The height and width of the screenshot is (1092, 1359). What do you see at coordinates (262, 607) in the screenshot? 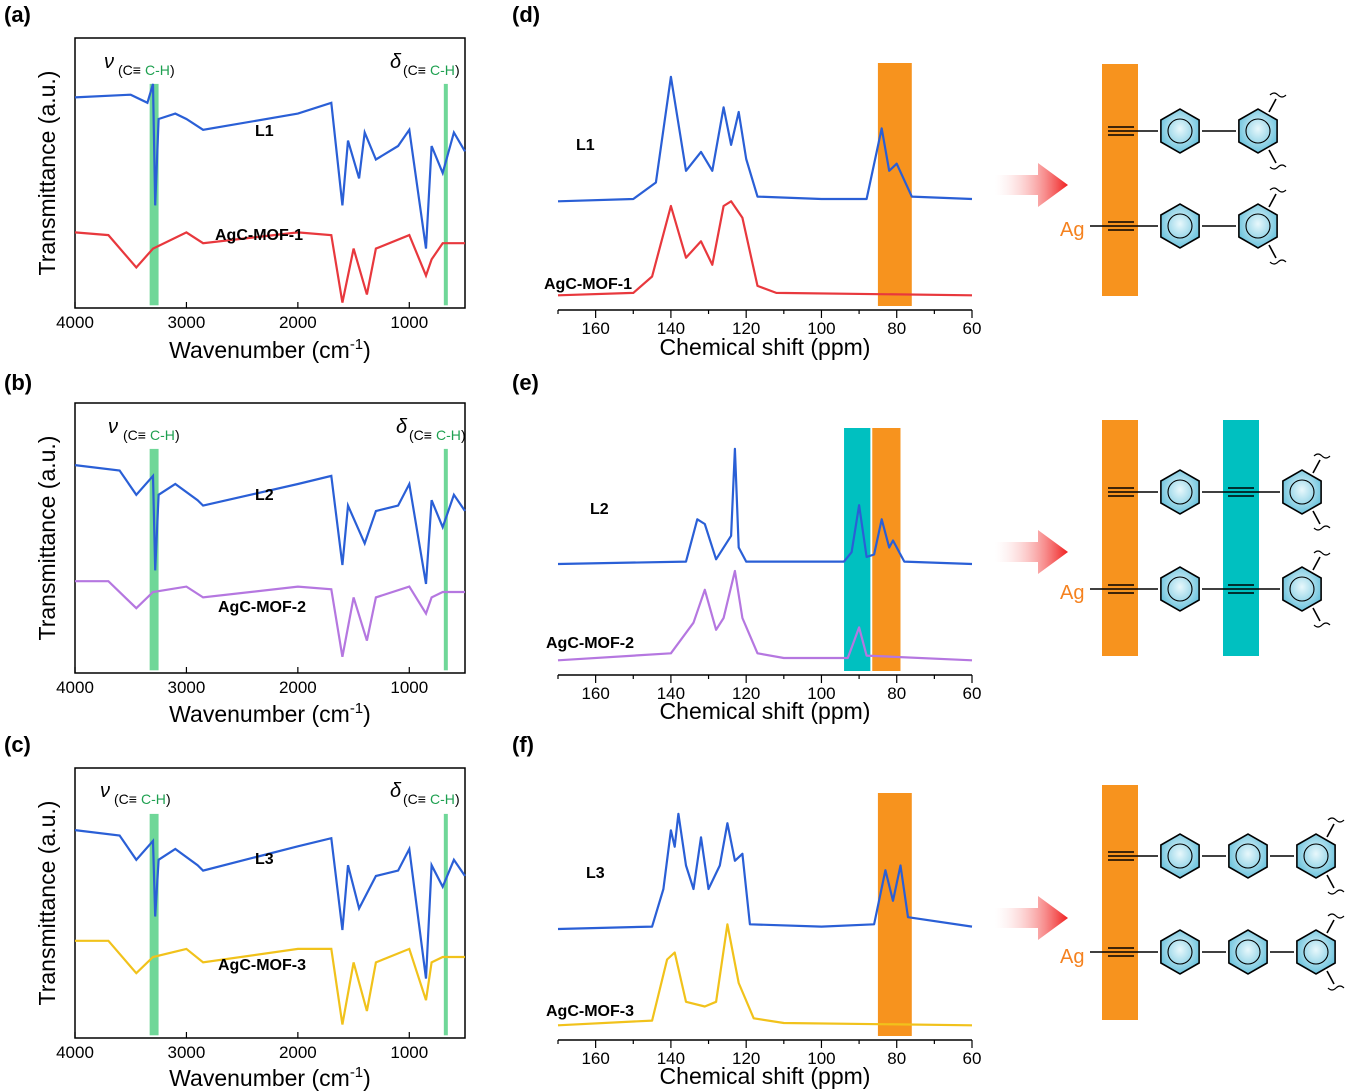
I see `series-label-agc-mof-2: AgC-MOF-2` at bounding box center [262, 607].